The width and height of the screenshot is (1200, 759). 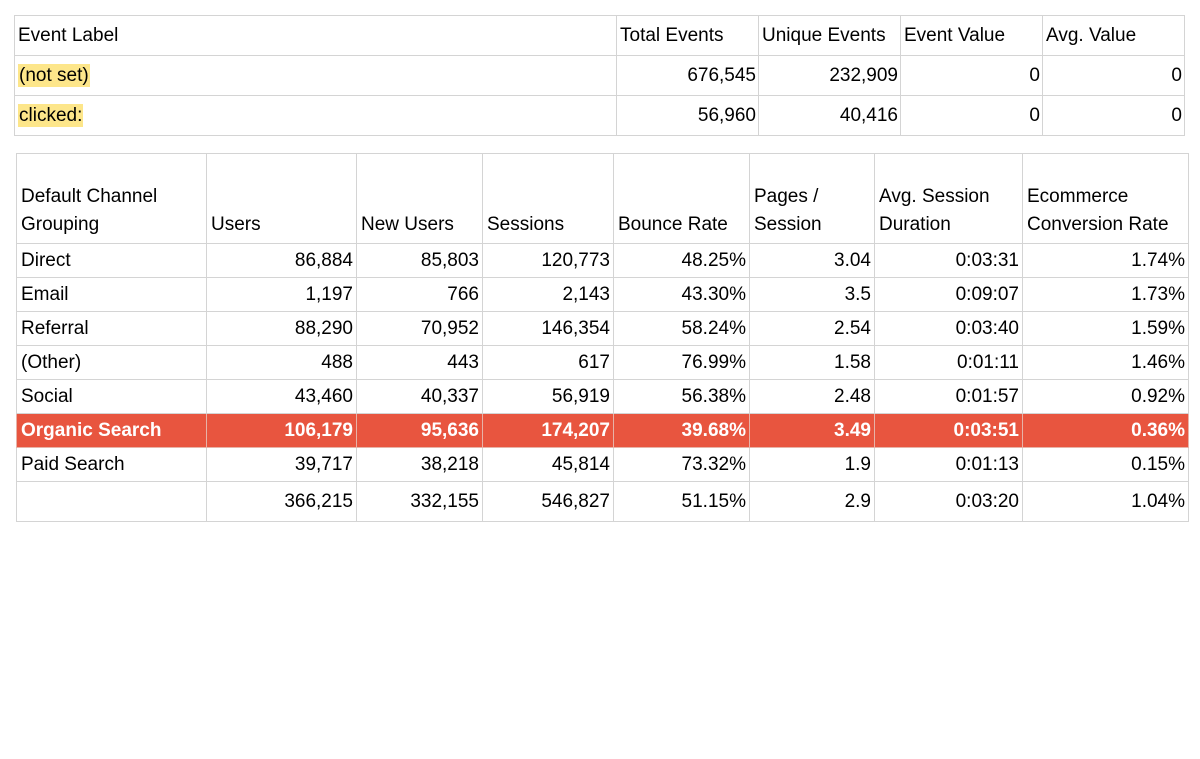 What do you see at coordinates (281, 198) in the screenshot?
I see `header-users: Users` at bounding box center [281, 198].